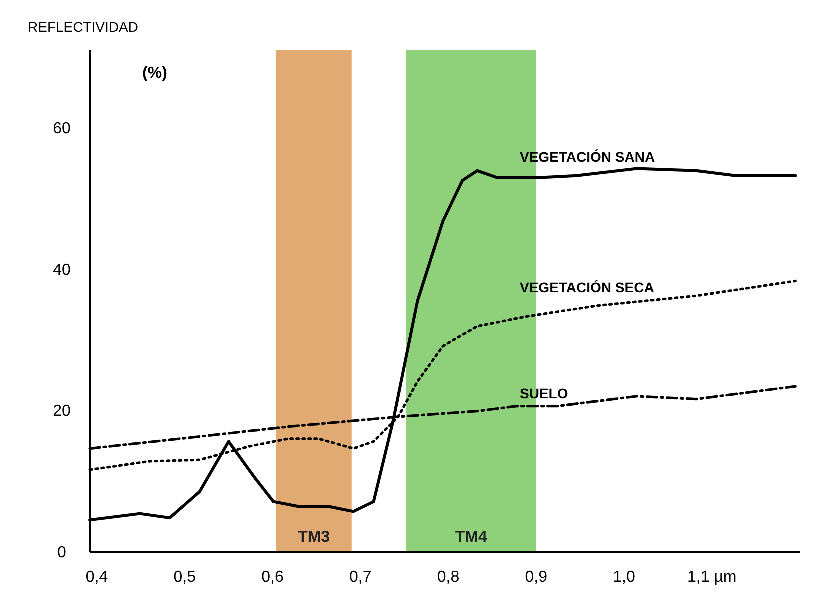  What do you see at coordinates (314, 537) in the screenshot?
I see `band-label: TM3` at bounding box center [314, 537].